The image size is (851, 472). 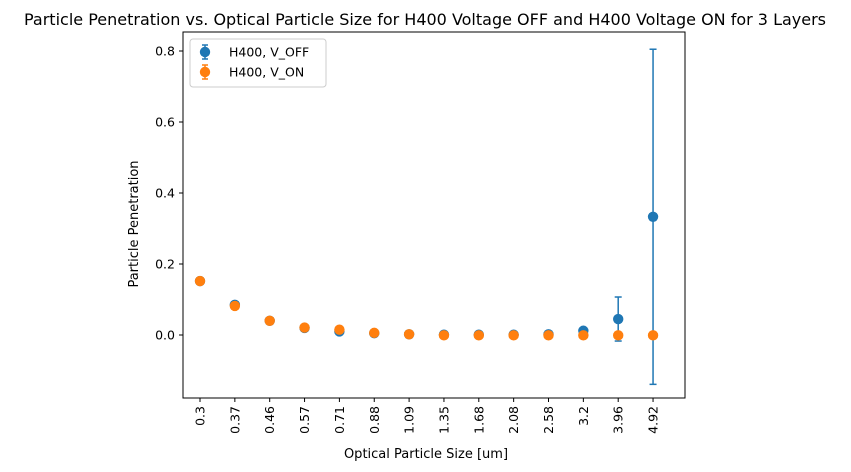 I want to click on x-tick-label: 1.09, so click(x=409, y=420).